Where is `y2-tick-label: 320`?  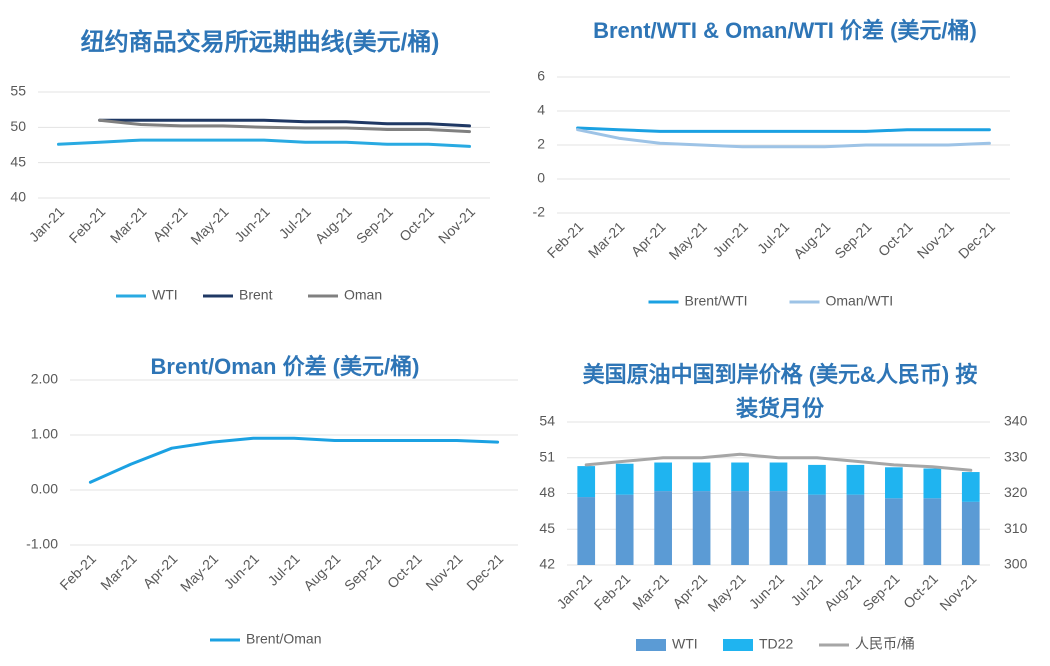 y2-tick-label: 320 is located at coordinates (1016, 492).